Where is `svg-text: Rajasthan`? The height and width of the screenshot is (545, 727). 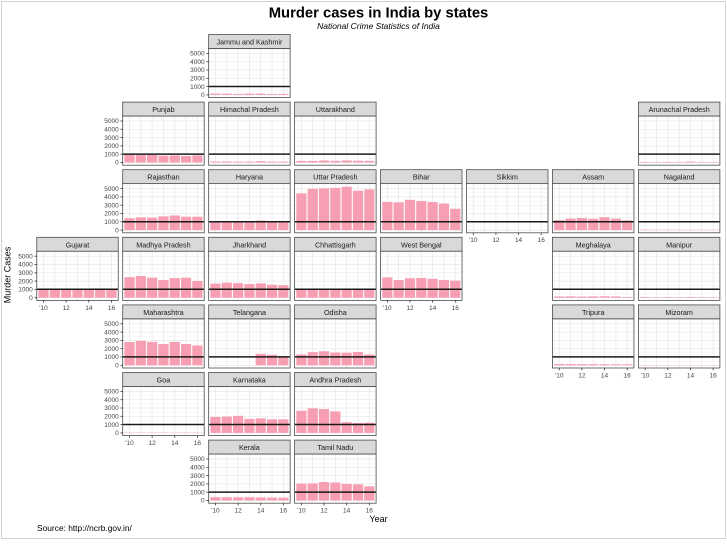 svg-text: Rajasthan is located at coordinates (163, 177).